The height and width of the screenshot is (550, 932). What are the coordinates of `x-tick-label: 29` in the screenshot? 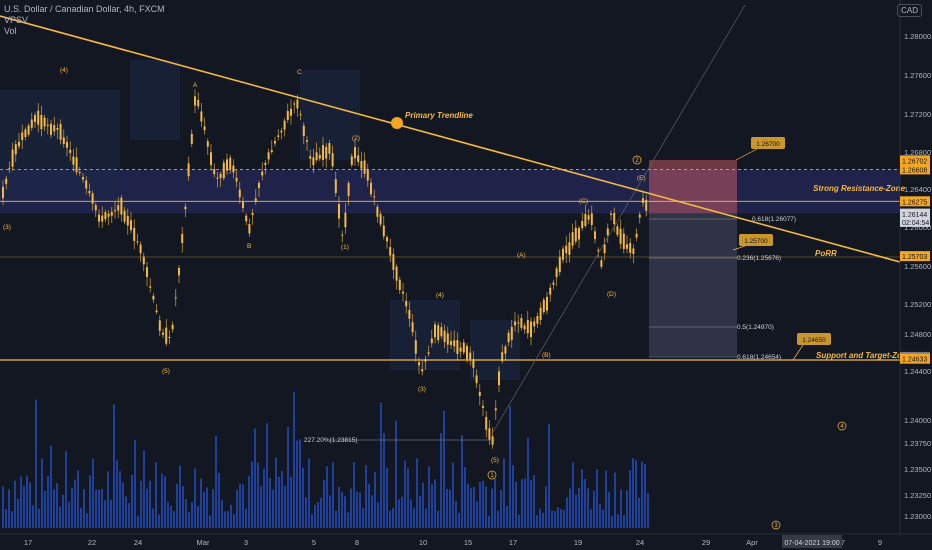 It's located at (706, 542).